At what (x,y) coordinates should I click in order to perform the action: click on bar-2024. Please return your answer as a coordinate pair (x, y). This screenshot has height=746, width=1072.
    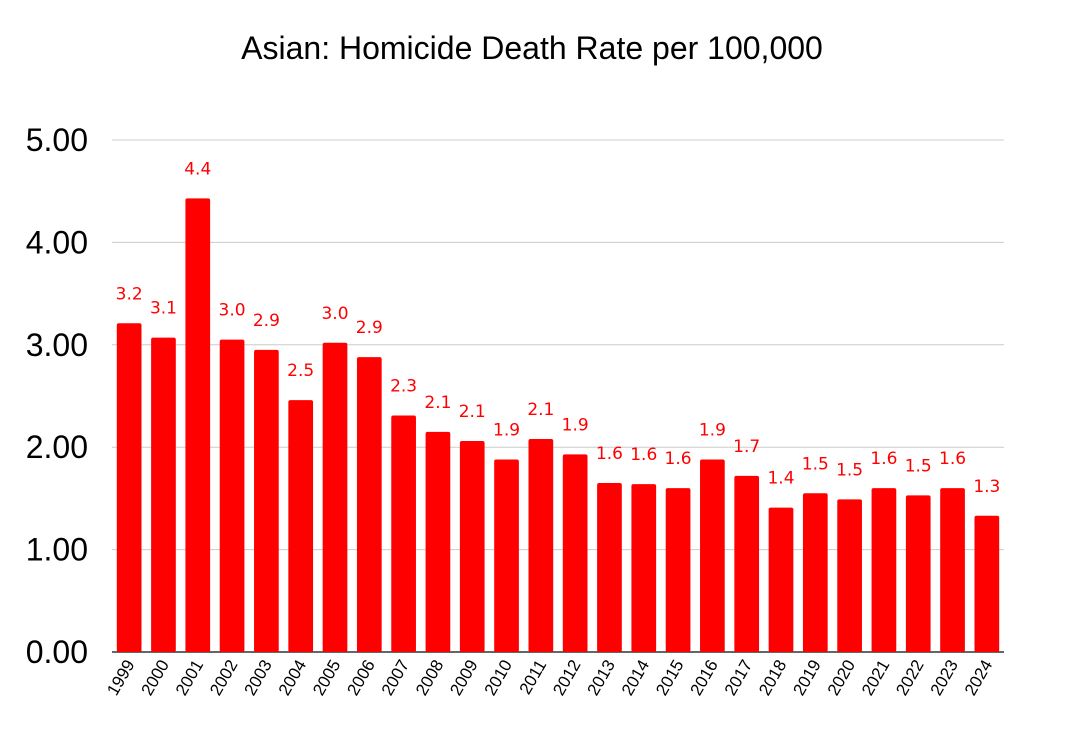
    Looking at the image, I should click on (987, 583).